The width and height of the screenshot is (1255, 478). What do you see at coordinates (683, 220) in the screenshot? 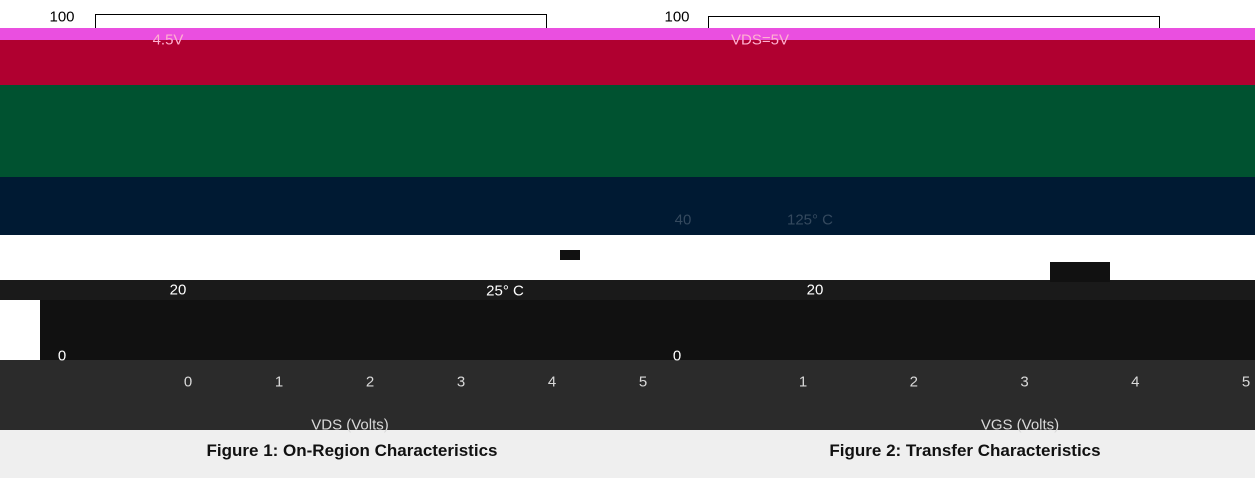
I see `y-tick-label: 40` at bounding box center [683, 220].